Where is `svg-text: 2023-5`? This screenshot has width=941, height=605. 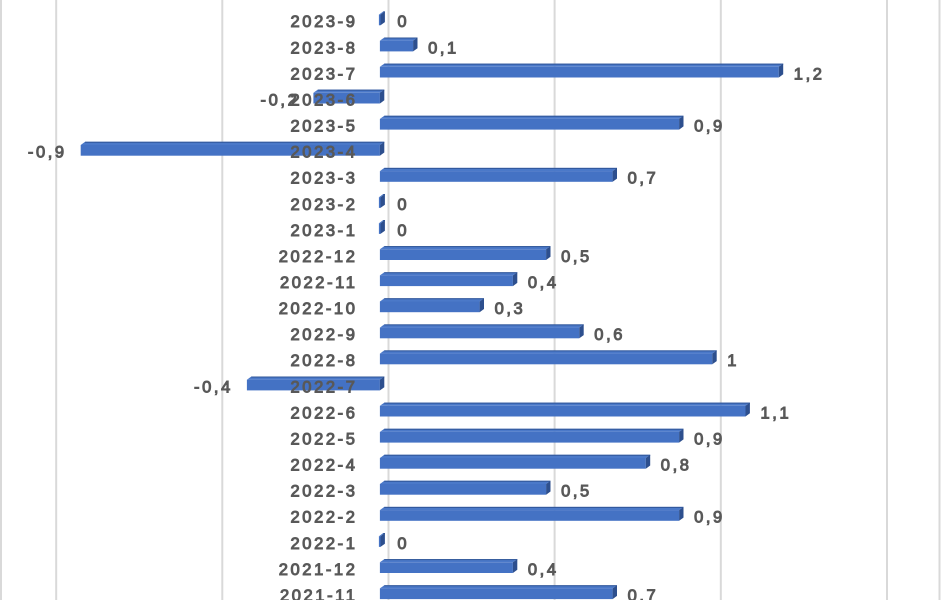 svg-text: 2023-5 is located at coordinates (324, 127).